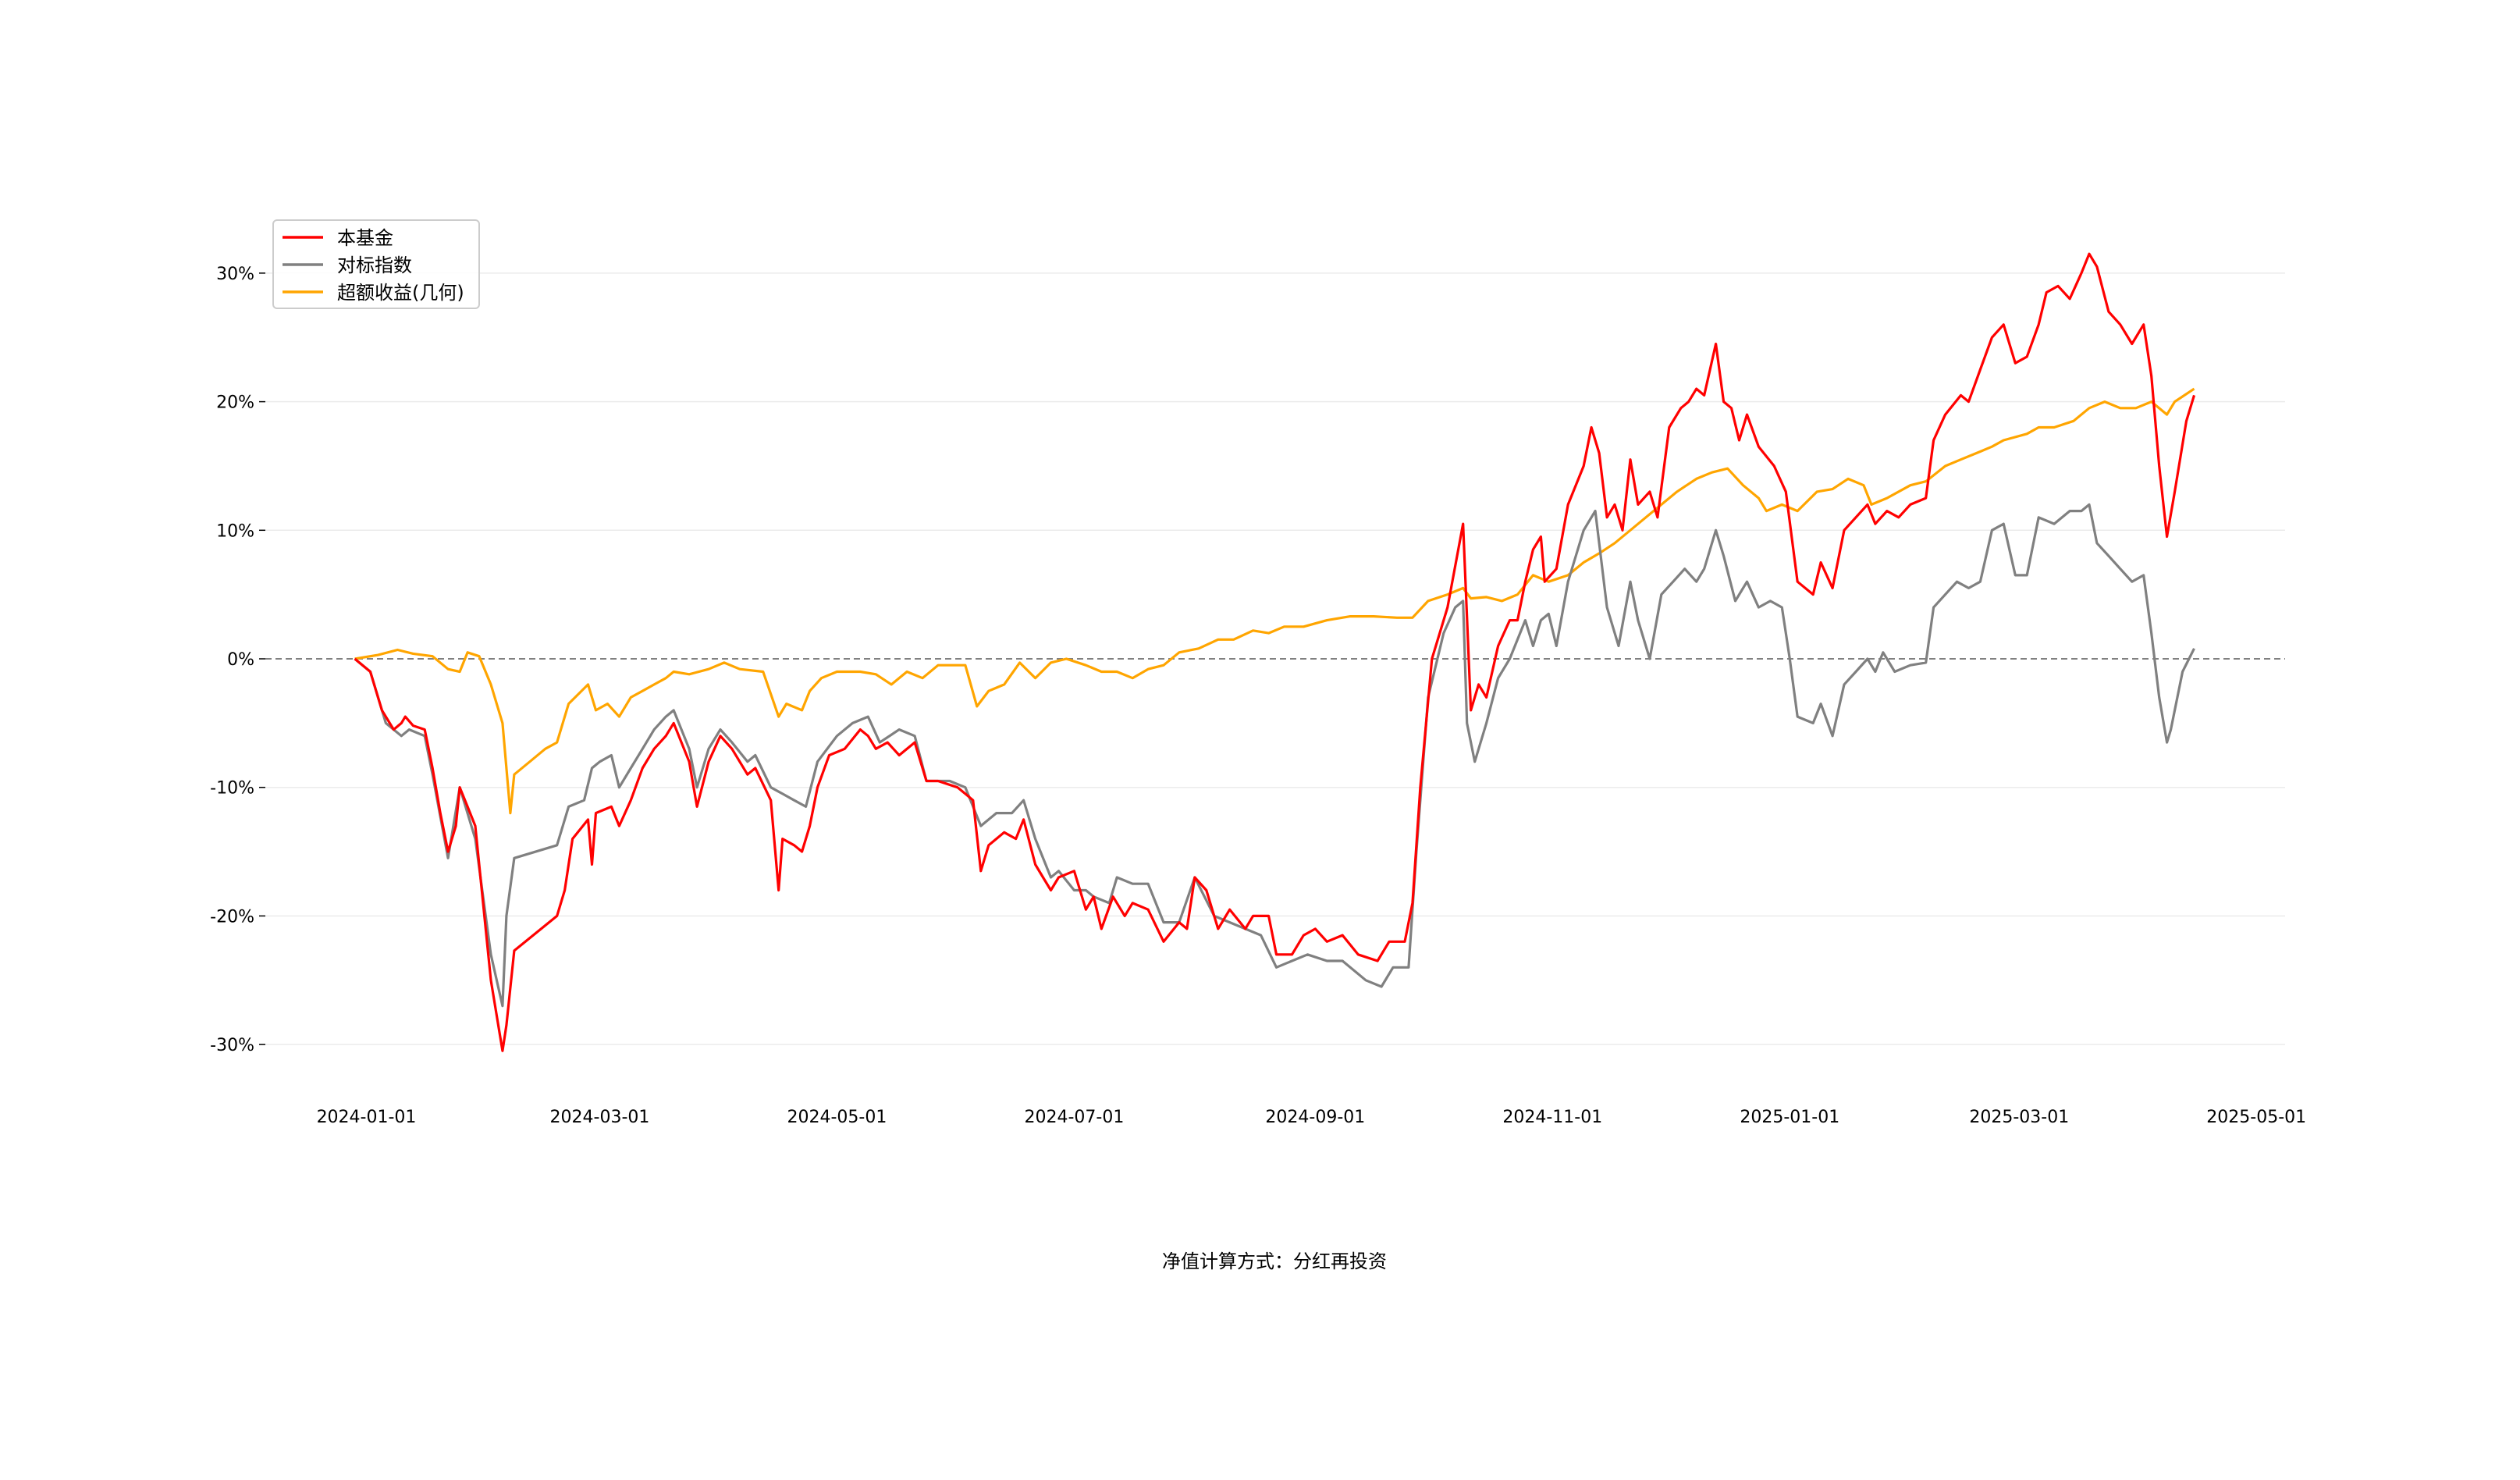 Image resolution: width=2520 pixels, height=1480 pixels. I want to click on x-tick-label: 2024-07-01, so click(1074, 1117).